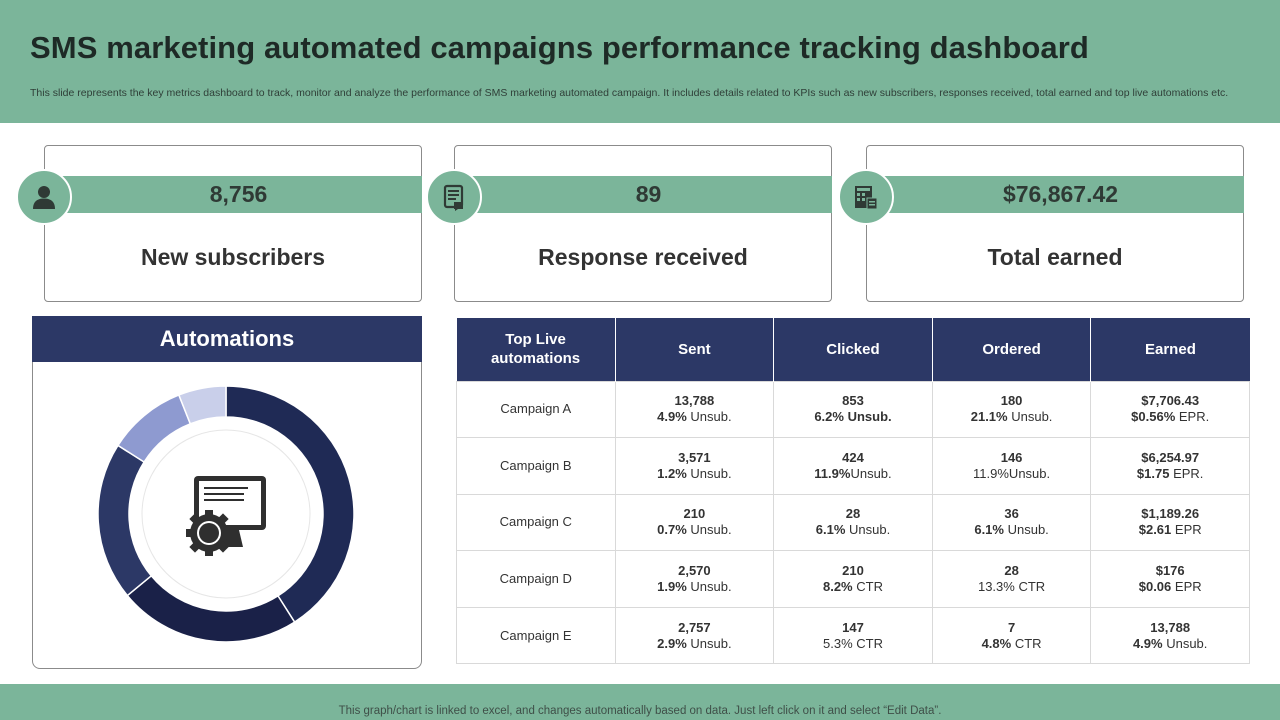 The width and height of the screenshot is (1280, 720). What do you see at coordinates (694, 457) in the screenshot?
I see `cell-value: 3,571` at bounding box center [694, 457].